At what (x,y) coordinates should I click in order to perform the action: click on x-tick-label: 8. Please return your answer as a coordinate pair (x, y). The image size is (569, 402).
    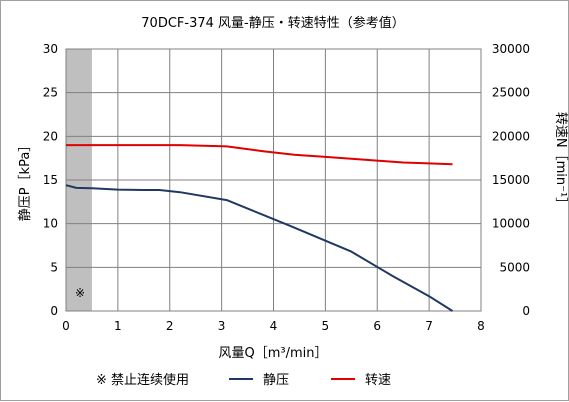
    Looking at the image, I should click on (481, 326).